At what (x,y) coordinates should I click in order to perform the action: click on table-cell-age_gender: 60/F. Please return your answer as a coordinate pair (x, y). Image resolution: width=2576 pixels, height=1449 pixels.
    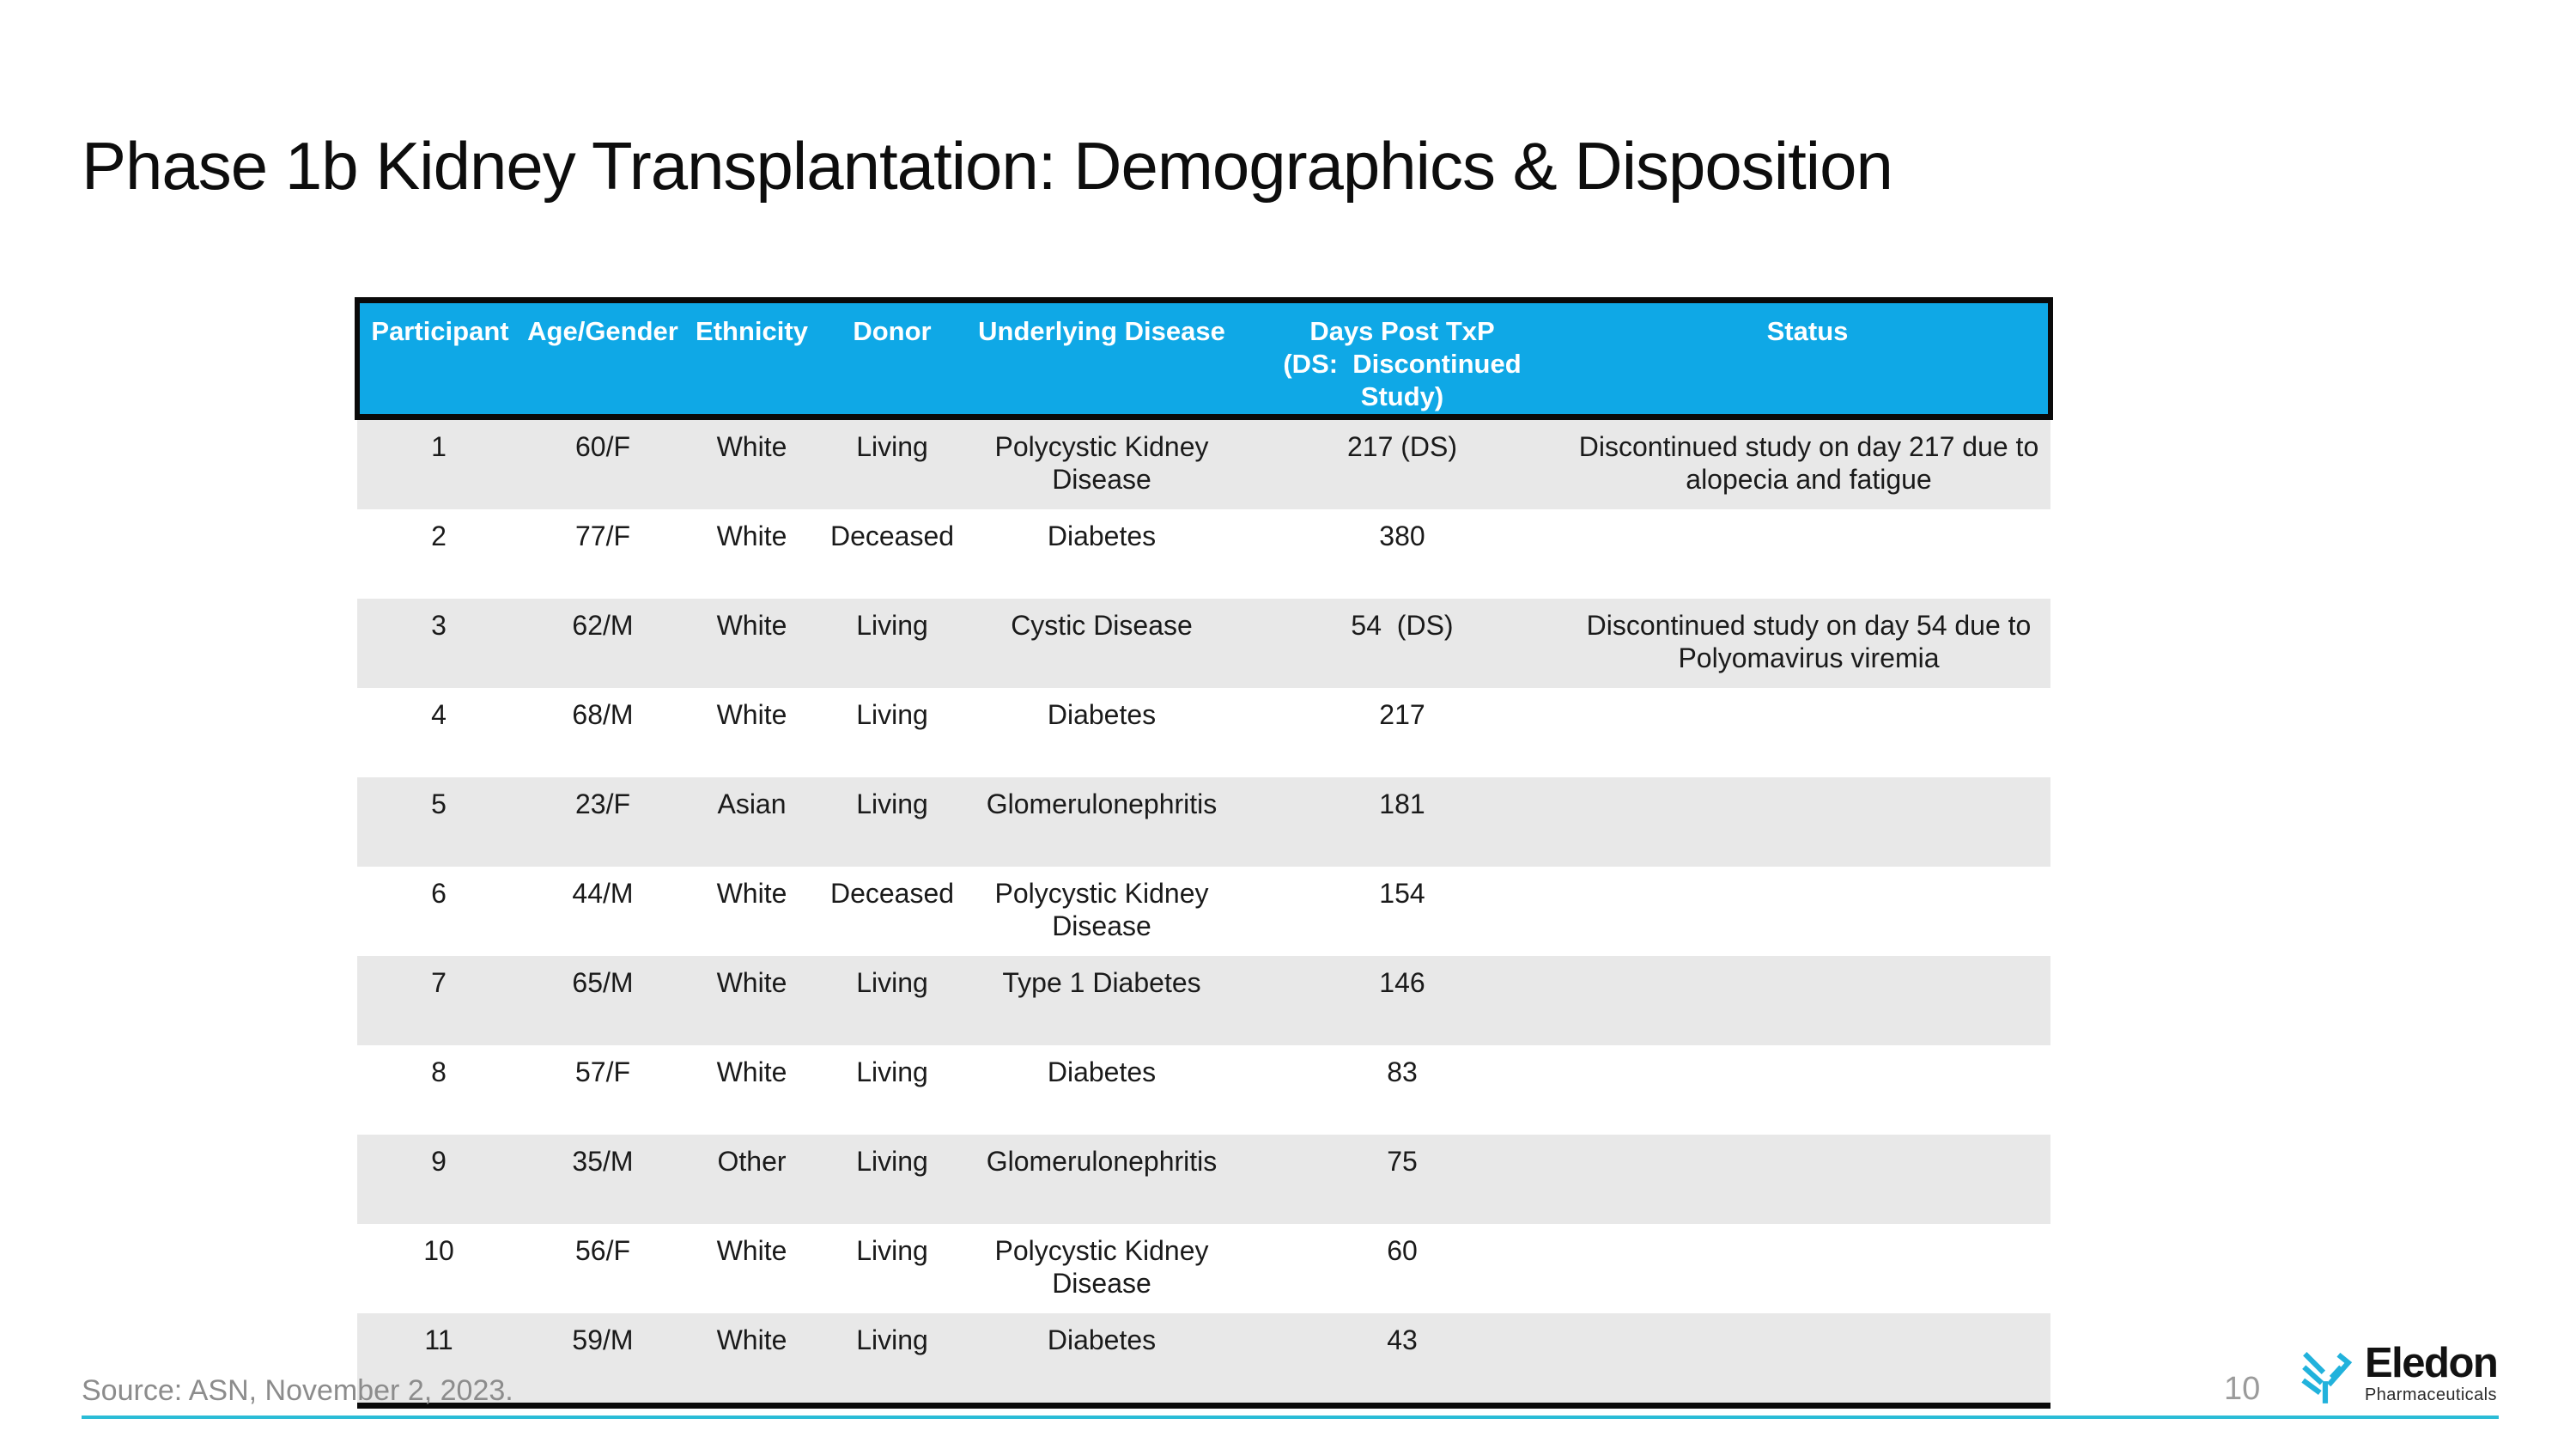
    Looking at the image, I should click on (602, 446).